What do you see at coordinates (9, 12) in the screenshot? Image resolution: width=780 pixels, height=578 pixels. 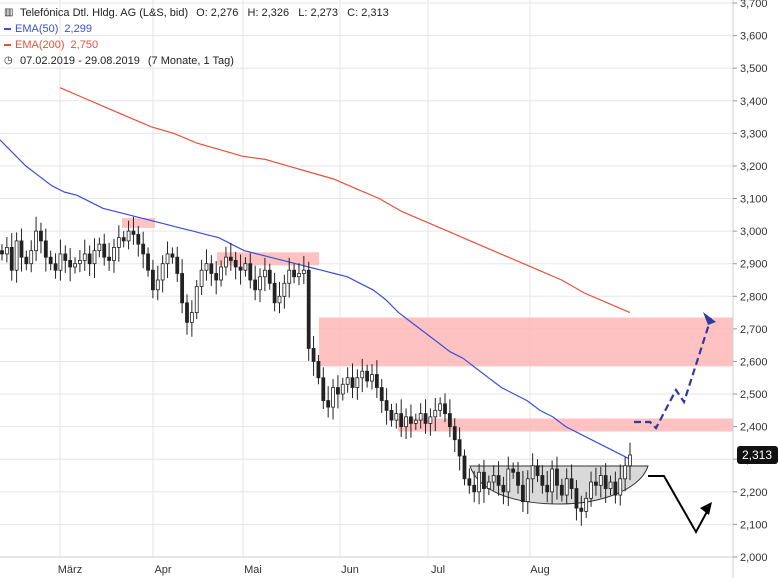 I see `candlestick-icon: ▥` at bounding box center [9, 12].